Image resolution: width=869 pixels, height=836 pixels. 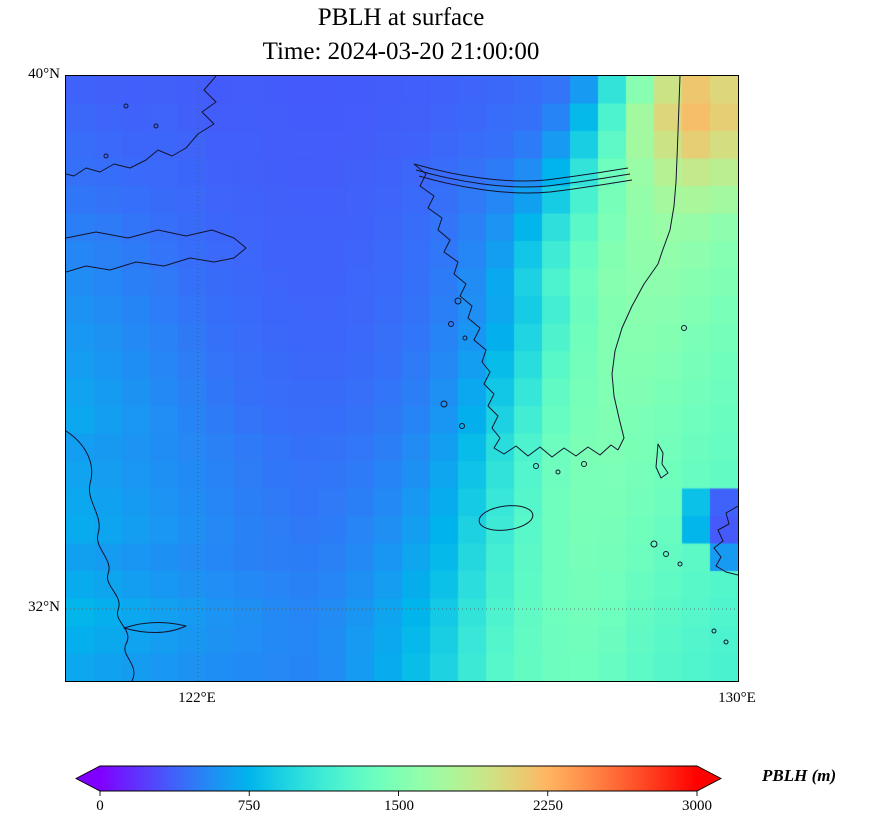 What do you see at coordinates (401, 17) in the screenshot?
I see `plot-title: PBLH at surface` at bounding box center [401, 17].